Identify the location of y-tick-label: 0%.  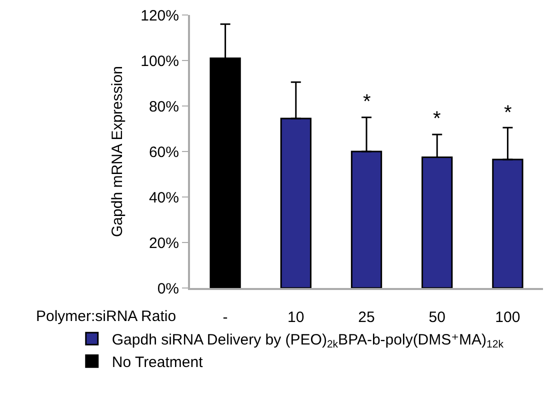
(168, 289).